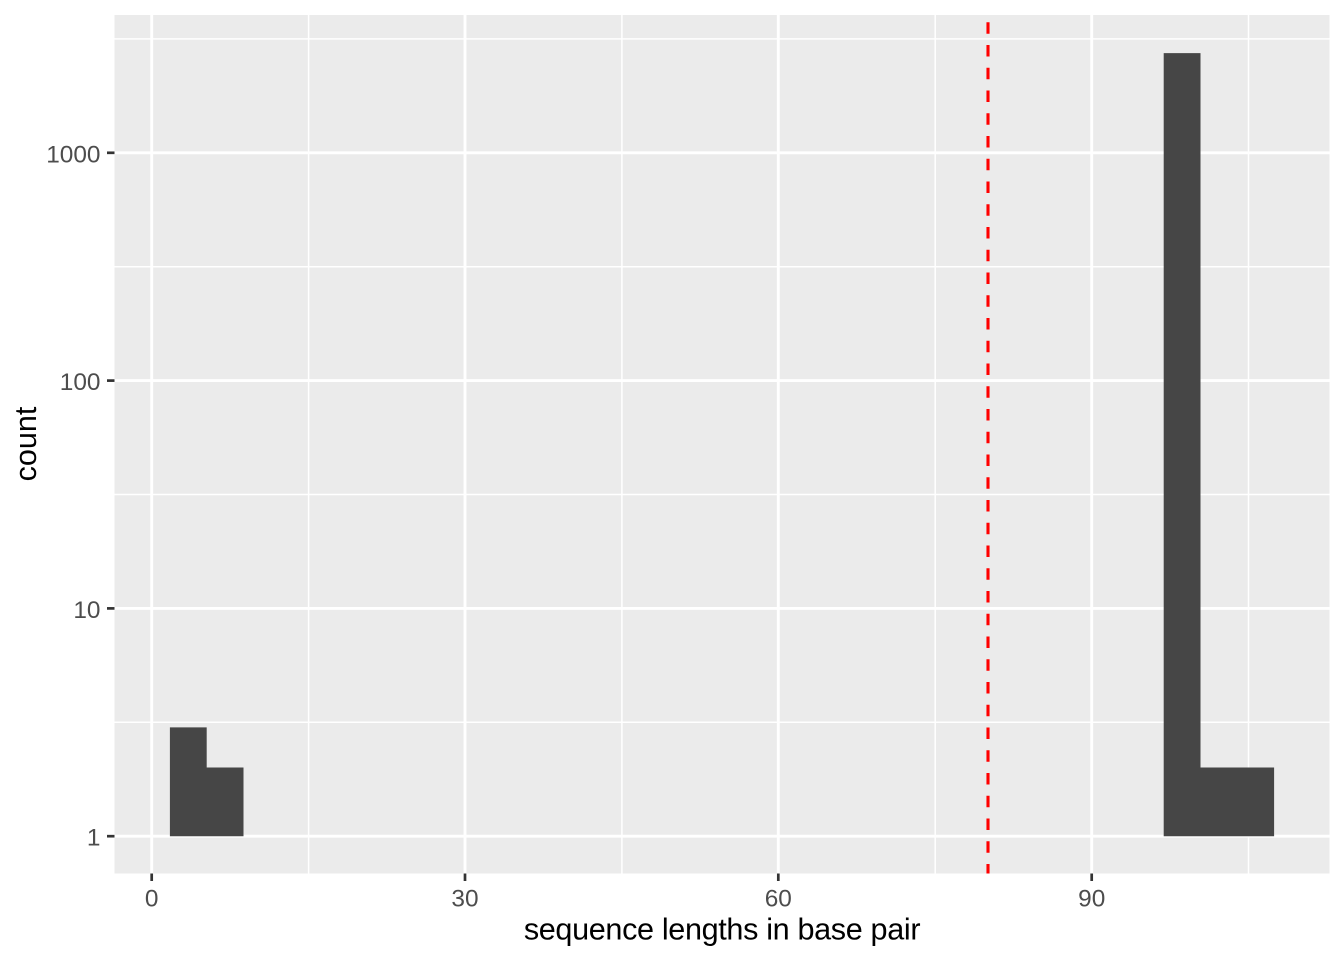 Image resolution: width=1344 pixels, height=960 pixels. I want to click on svg-text: 1000, so click(73, 154).